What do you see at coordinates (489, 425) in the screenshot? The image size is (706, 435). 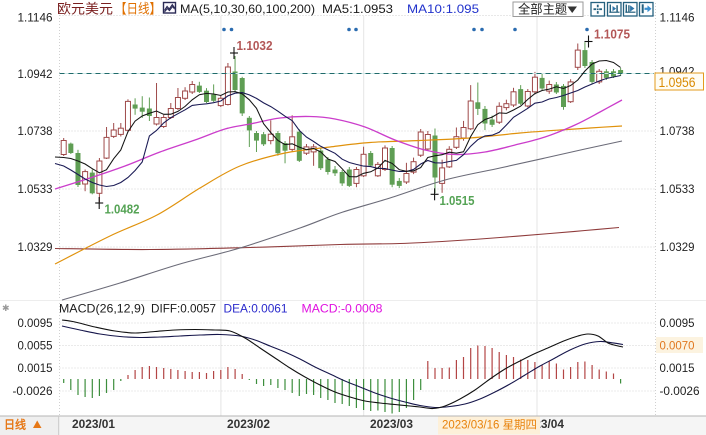 I see `svg-text: 2023/03/16 星期四` at bounding box center [489, 425].